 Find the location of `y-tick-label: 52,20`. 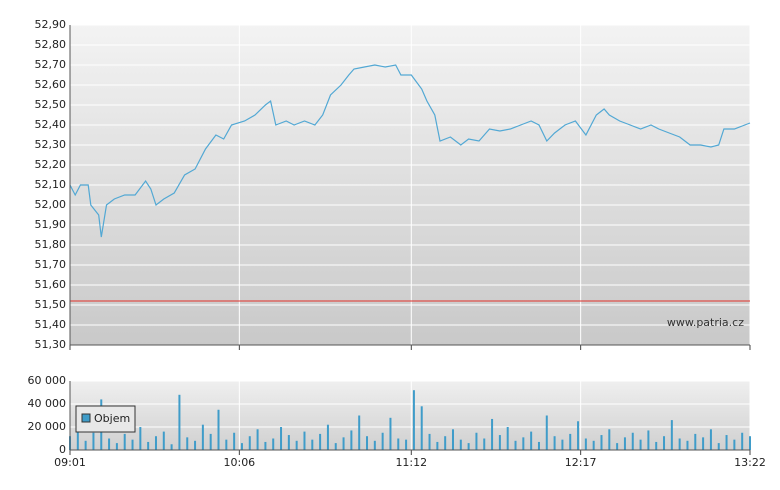

y-tick-label: 52,20 is located at coordinates (51, 164).